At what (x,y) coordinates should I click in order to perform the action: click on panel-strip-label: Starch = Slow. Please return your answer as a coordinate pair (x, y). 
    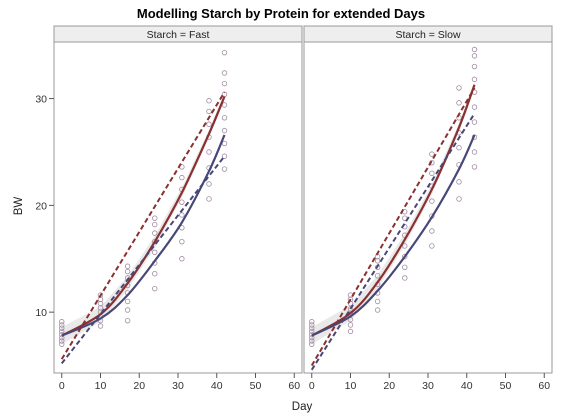
    Looking at the image, I should click on (427, 35).